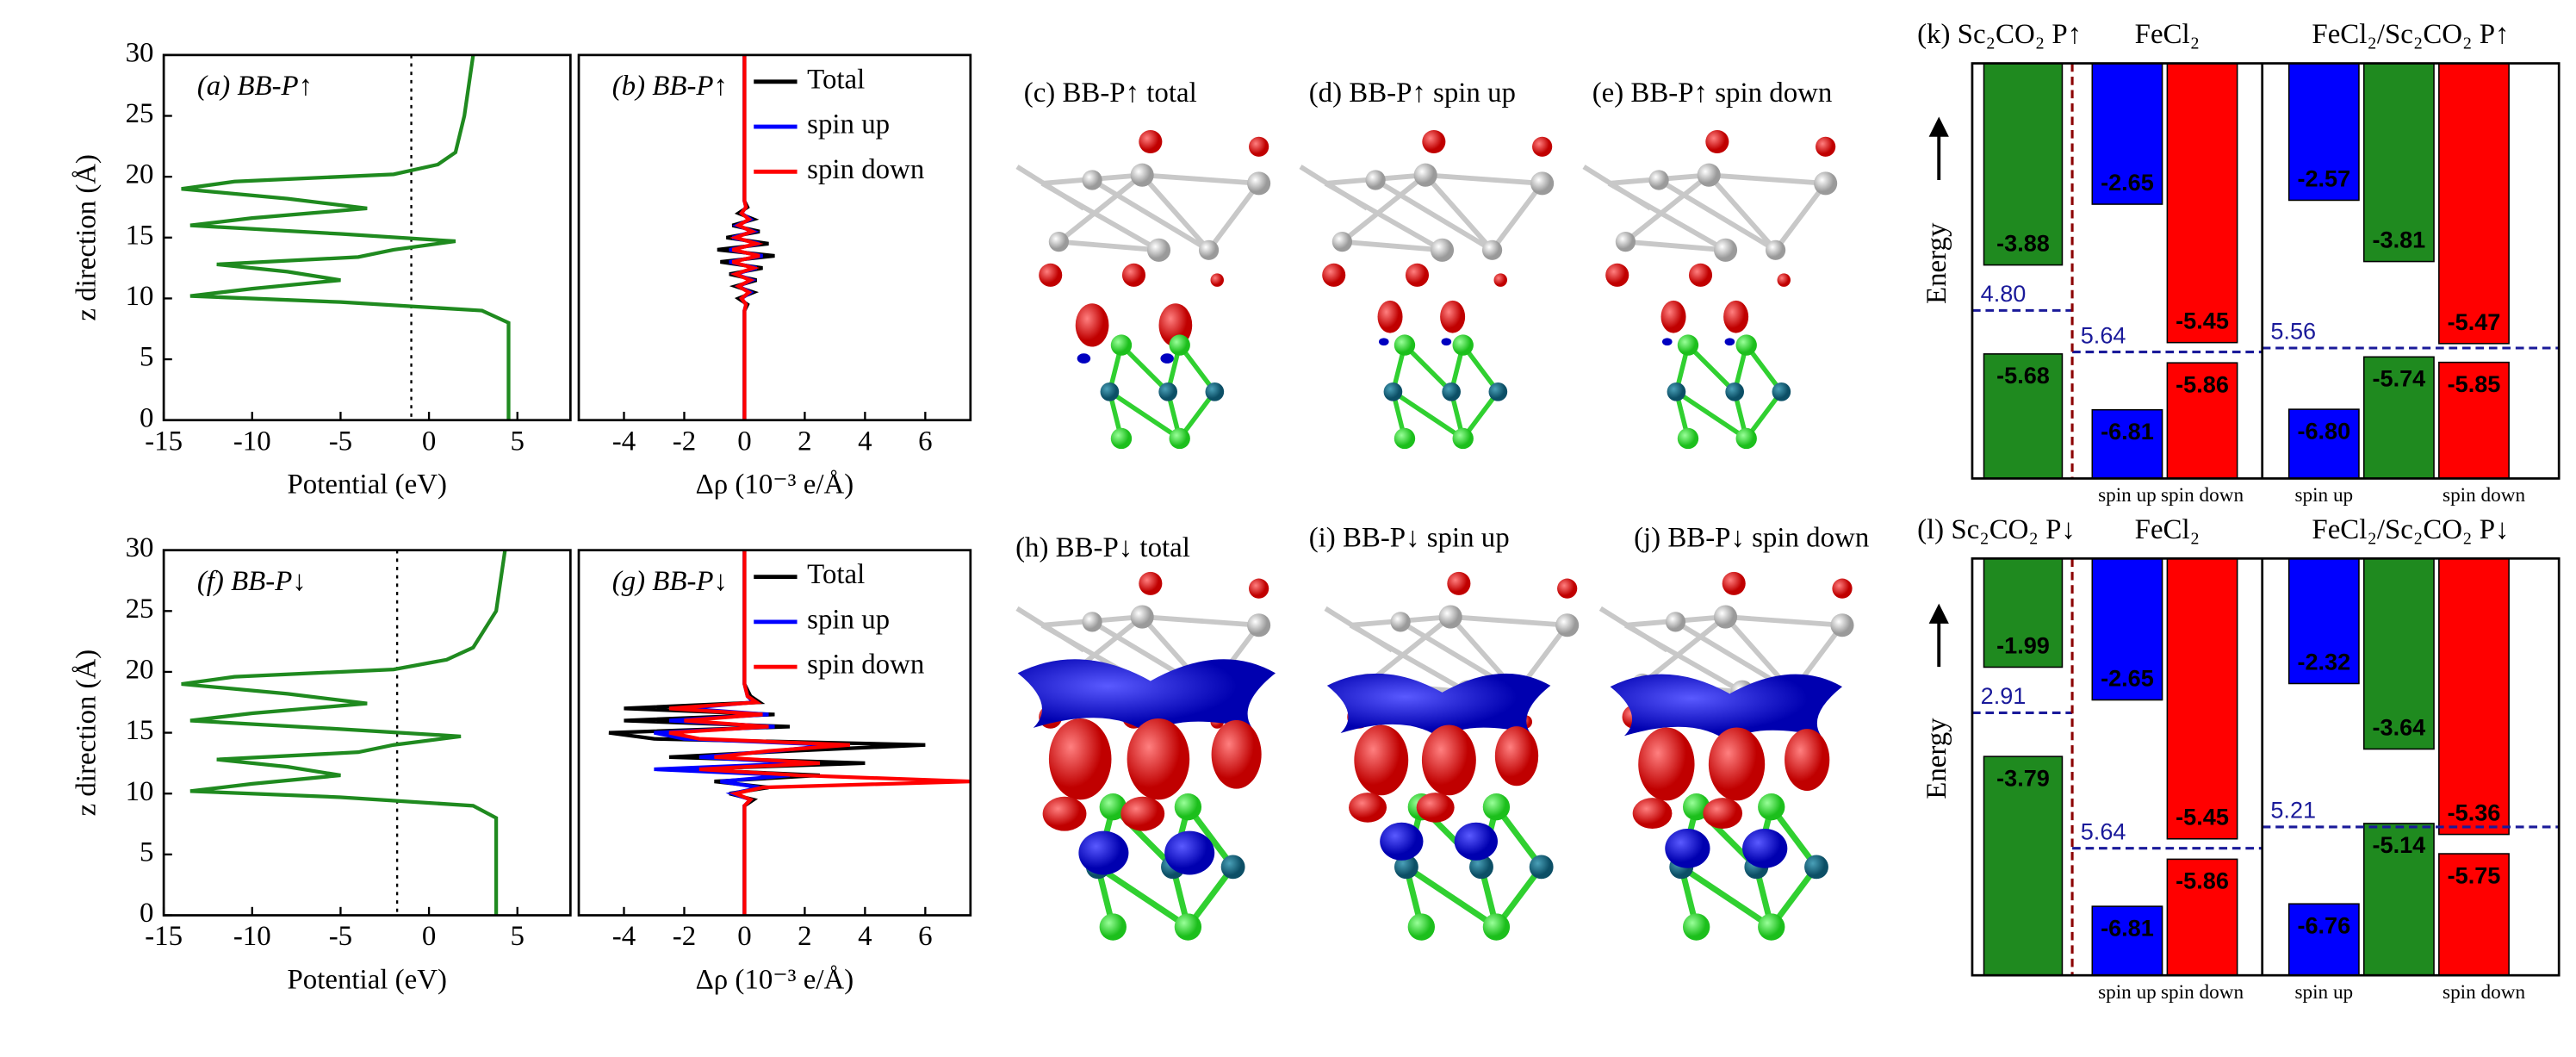  Describe the element at coordinates (2023, 243) in the screenshot. I see `cbm-label: -3.88` at that location.